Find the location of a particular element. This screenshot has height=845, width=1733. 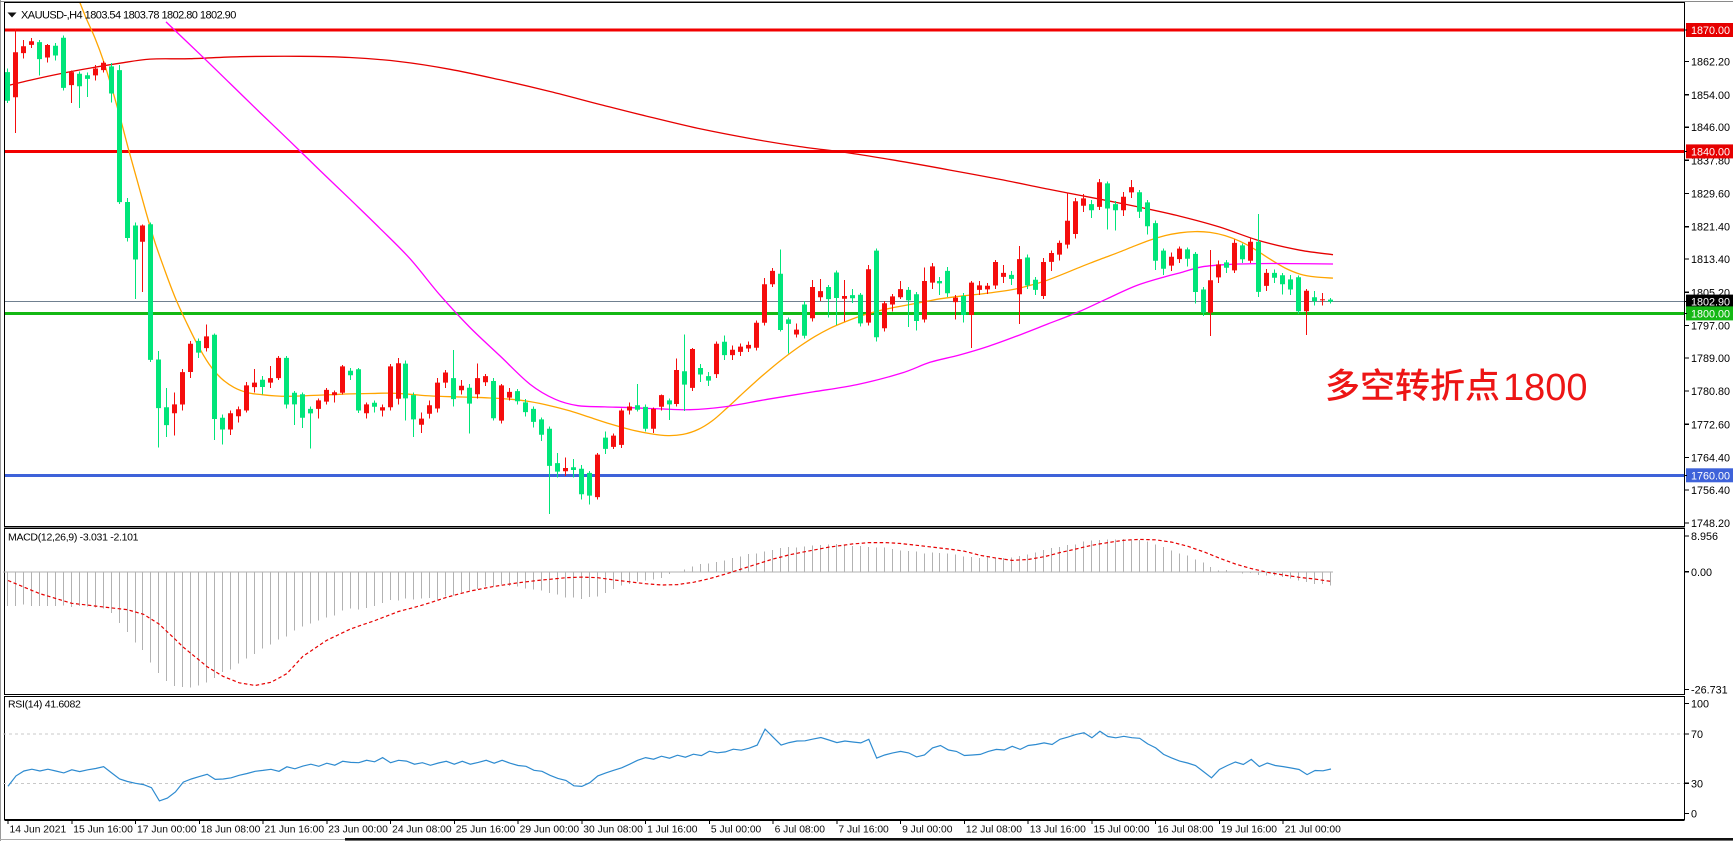

svg-text: -26.731 is located at coordinates (1709, 691).